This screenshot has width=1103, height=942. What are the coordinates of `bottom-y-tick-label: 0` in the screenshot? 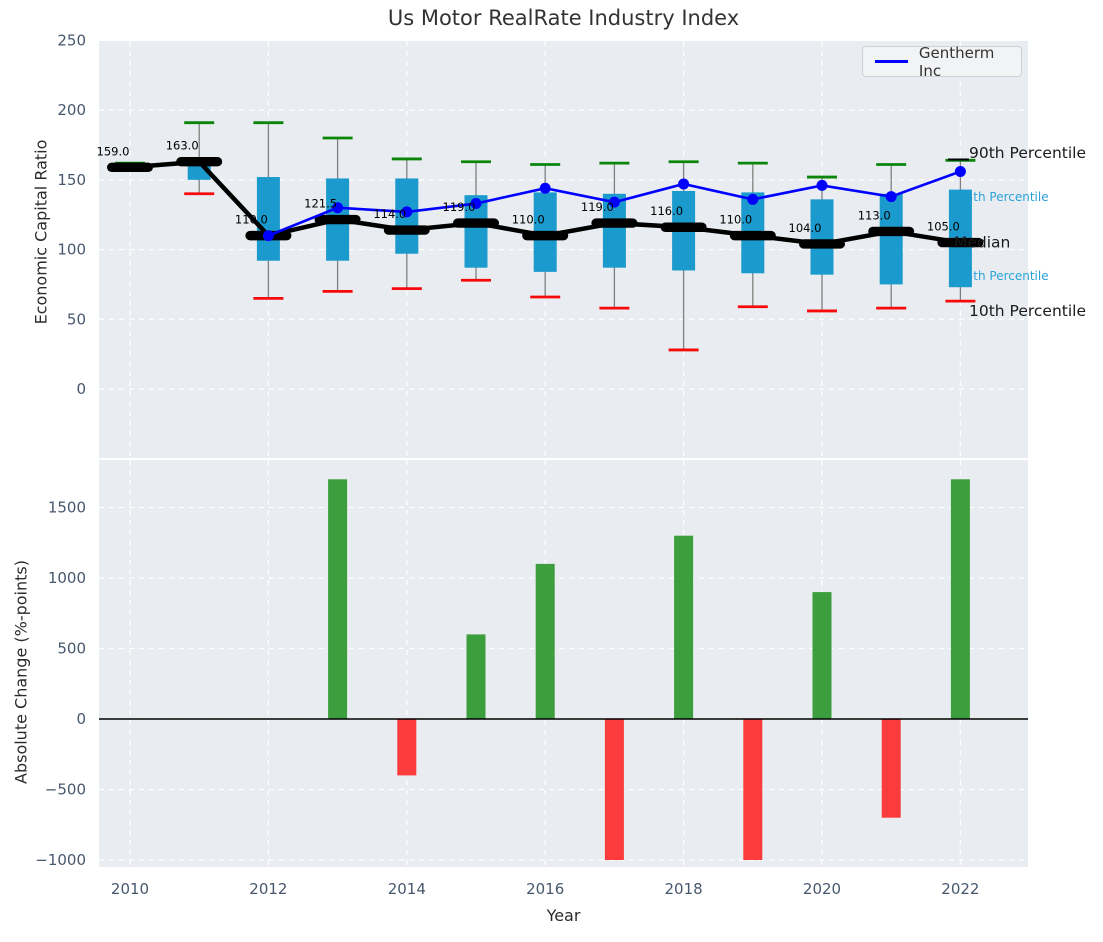 It's located at (81, 719).